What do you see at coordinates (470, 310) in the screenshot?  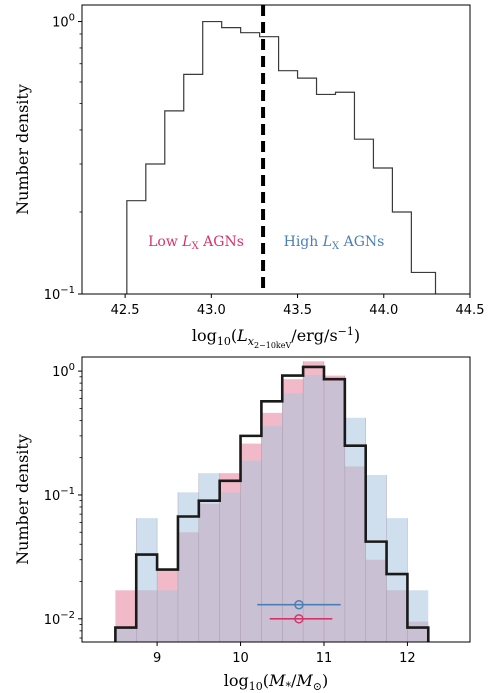 I see `x-tick-label: 44.5` at bounding box center [470, 310].